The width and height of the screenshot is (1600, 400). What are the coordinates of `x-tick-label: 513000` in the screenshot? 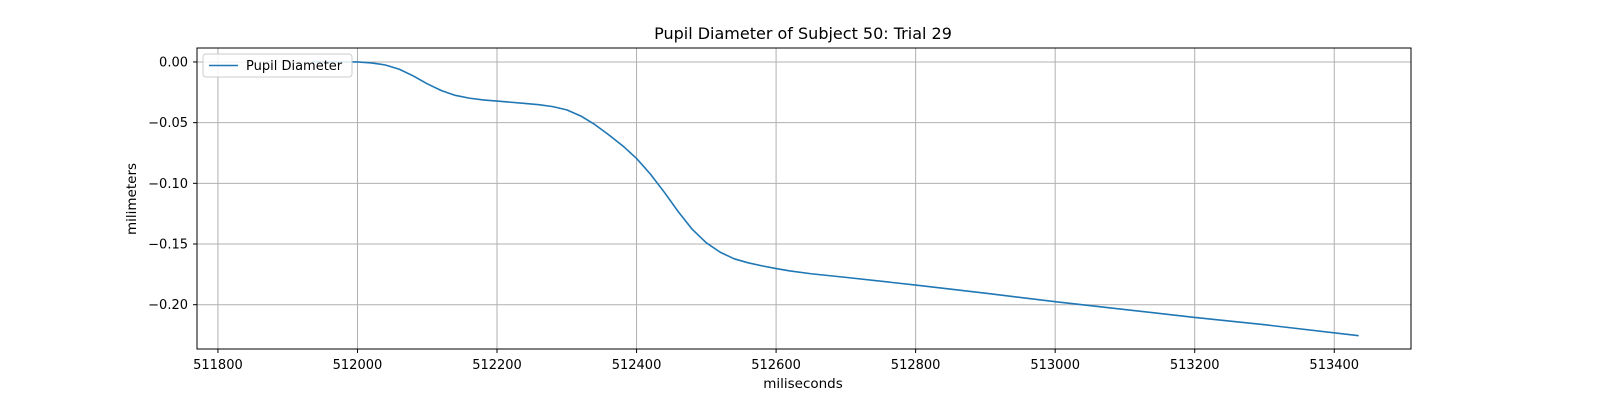 It's located at (1055, 365).